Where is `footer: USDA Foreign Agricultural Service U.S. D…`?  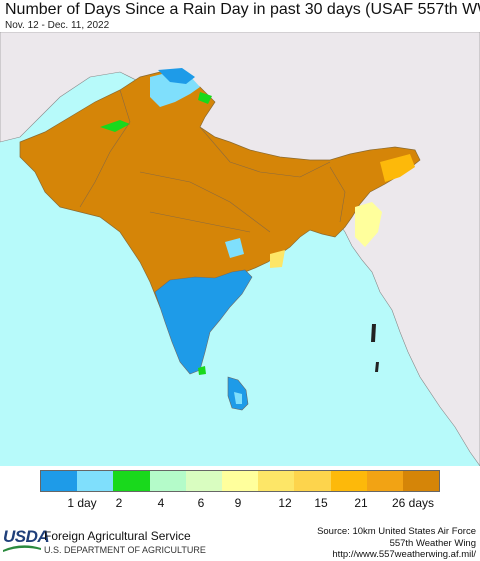 footer: USDA Foreign Agricultural Service U.S. D… is located at coordinates (240, 541).